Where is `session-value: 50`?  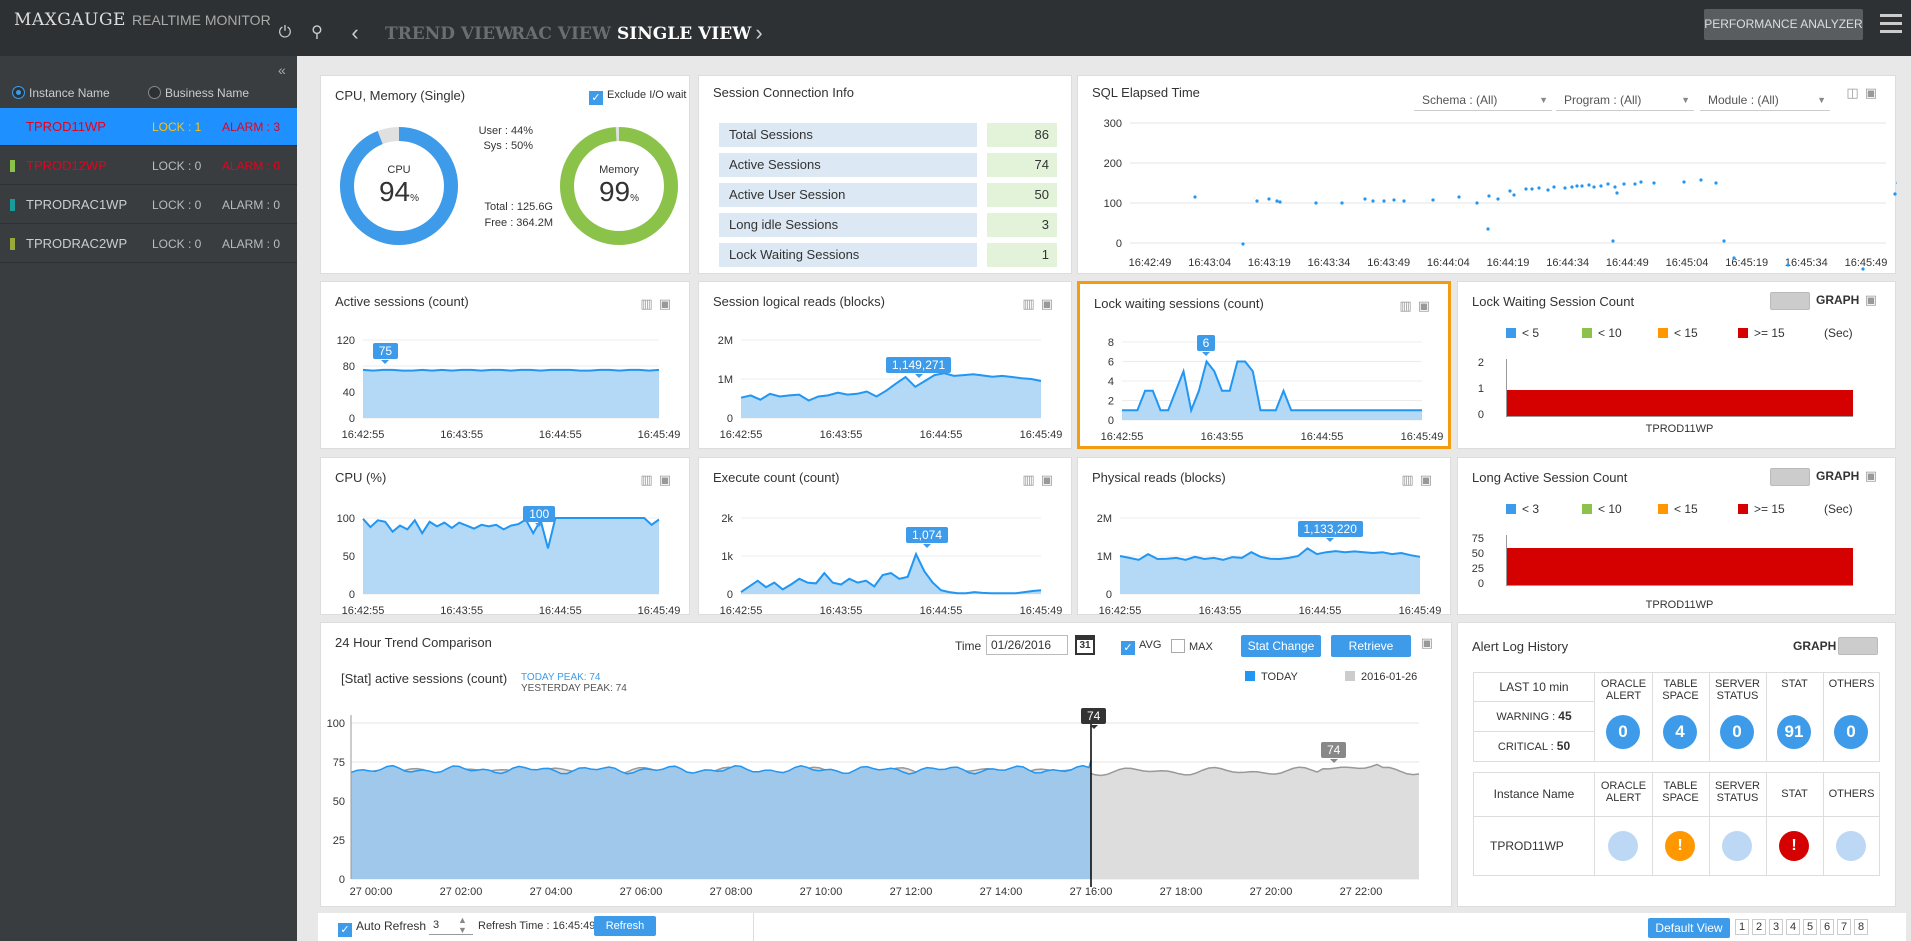
session-value: 50 is located at coordinates (1022, 195).